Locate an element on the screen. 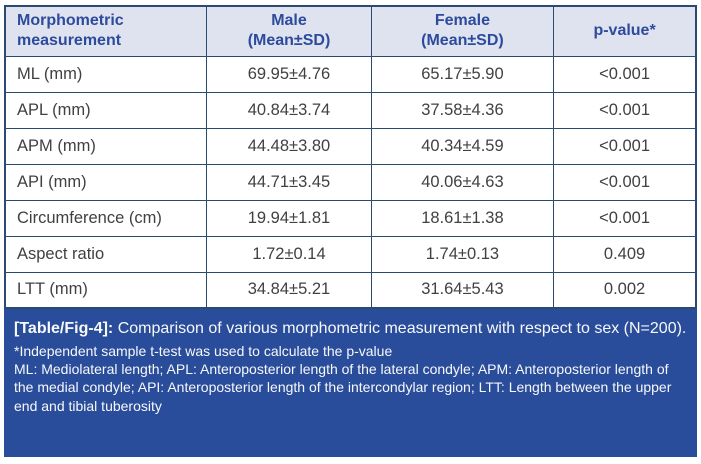  table-row: Aspect ratio 1.72±0.14 1.74±0.13 0.409 is located at coordinates (350, 254).